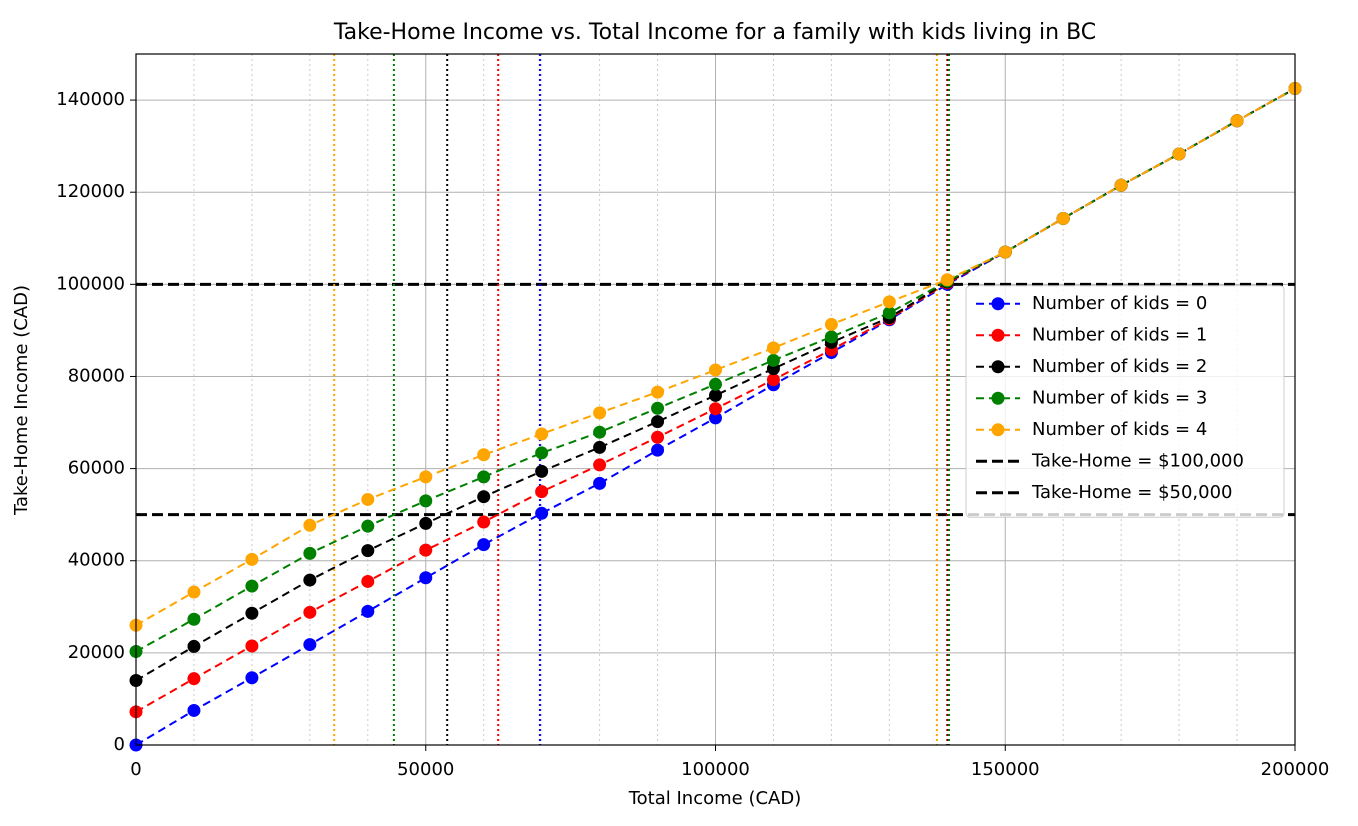 The image size is (1358, 826). What do you see at coordinates (425, 769) in the screenshot?
I see `x-tick-label: 50000` at bounding box center [425, 769].